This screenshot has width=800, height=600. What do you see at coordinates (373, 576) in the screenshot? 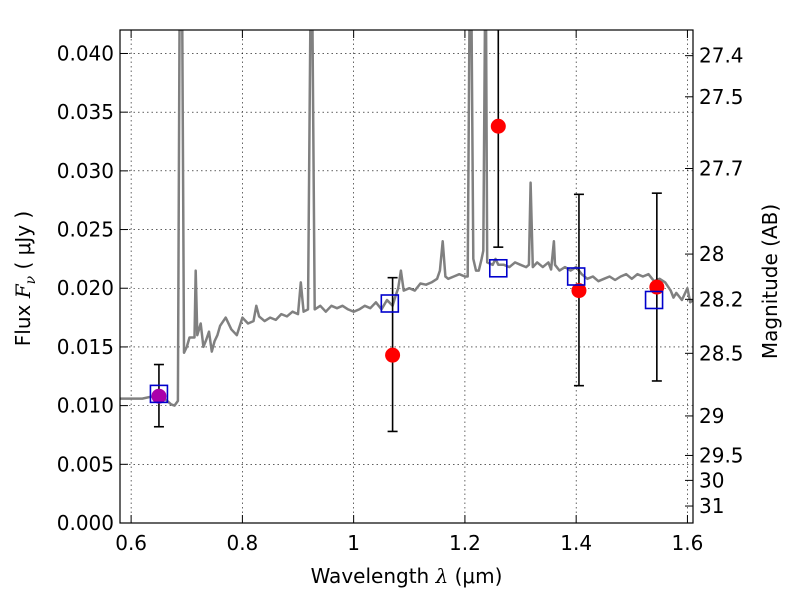
I see `x-axis-label-prefix: Wavelength` at bounding box center [373, 576].